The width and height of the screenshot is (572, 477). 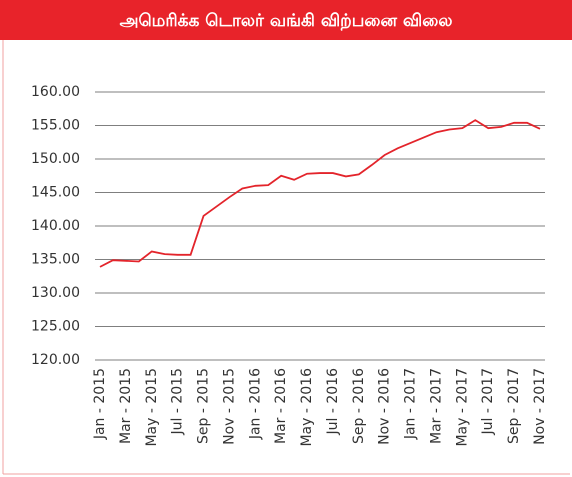 I want to click on y-tick-label: 160.00, so click(x=55, y=92).